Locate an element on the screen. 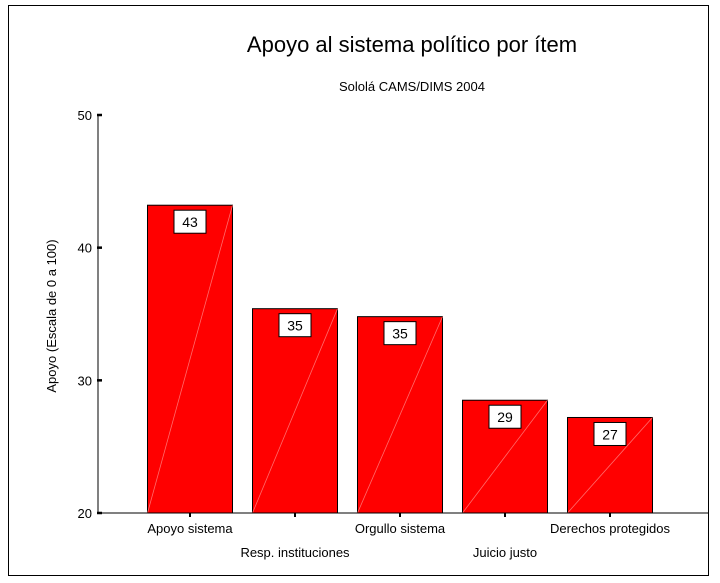 Image resolution: width=720 pixels, height=583 pixels. y-tick-label: 20 is located at coordinates (85, 513).